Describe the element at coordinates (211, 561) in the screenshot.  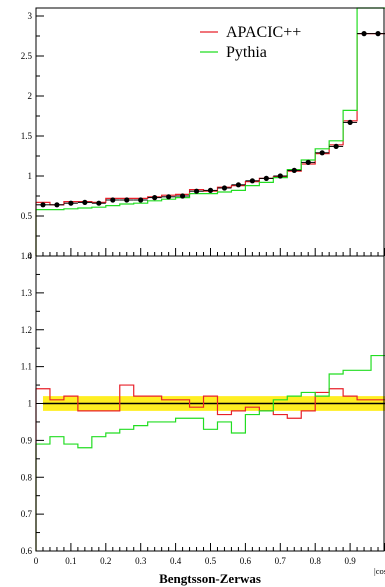
I see `x-tick-label: 0.5` at that location.